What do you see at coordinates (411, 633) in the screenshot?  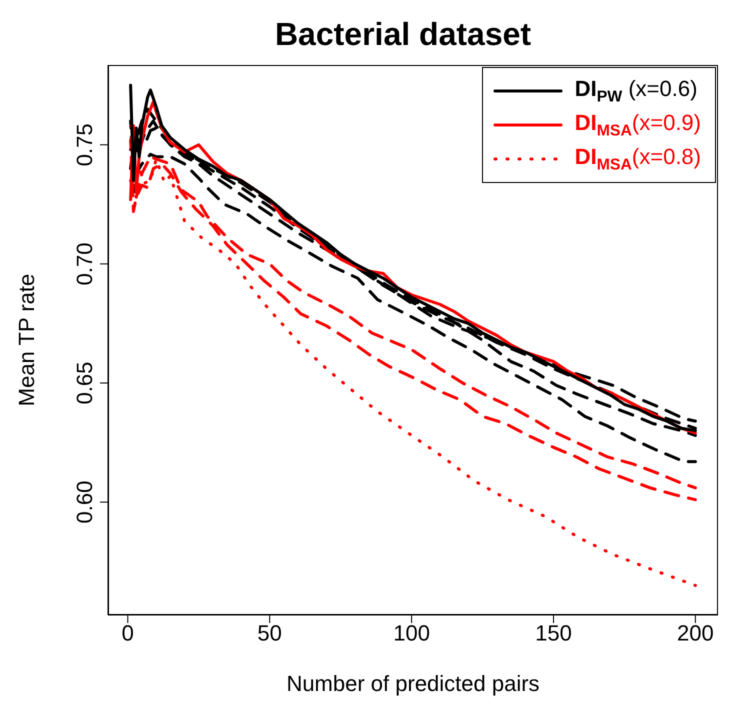 I see `x-tick-label: 100` at bounding box center [411, 633].